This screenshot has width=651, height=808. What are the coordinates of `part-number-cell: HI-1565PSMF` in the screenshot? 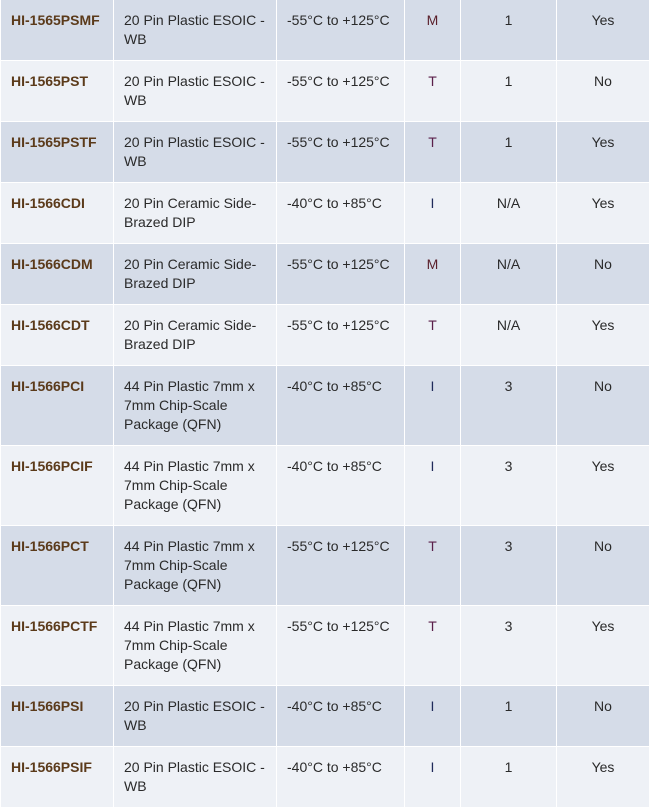 It's located at (57, 30).